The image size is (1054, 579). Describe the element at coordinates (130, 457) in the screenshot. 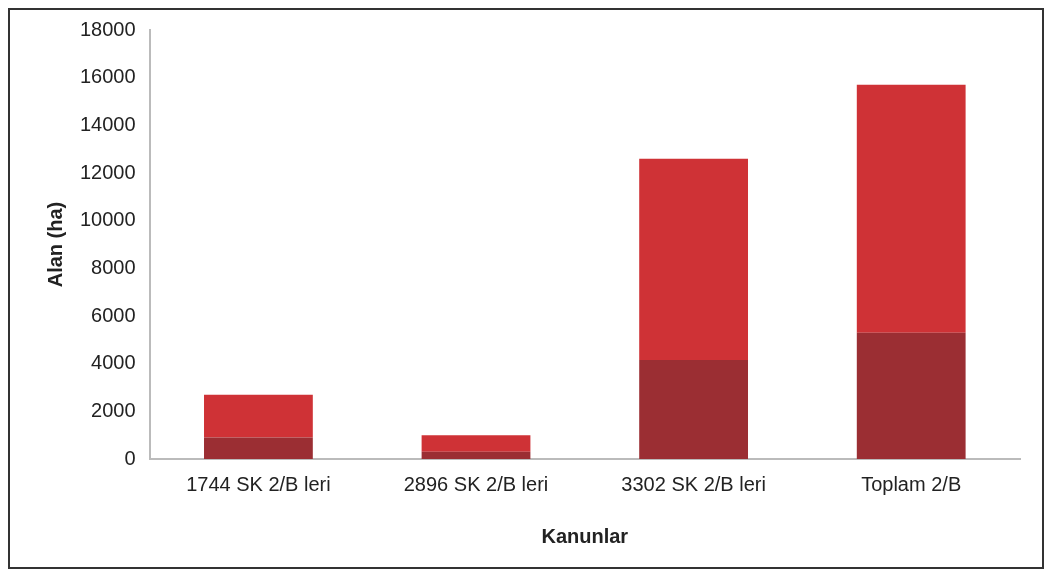

I see `y-tick-label: 0` at that location.